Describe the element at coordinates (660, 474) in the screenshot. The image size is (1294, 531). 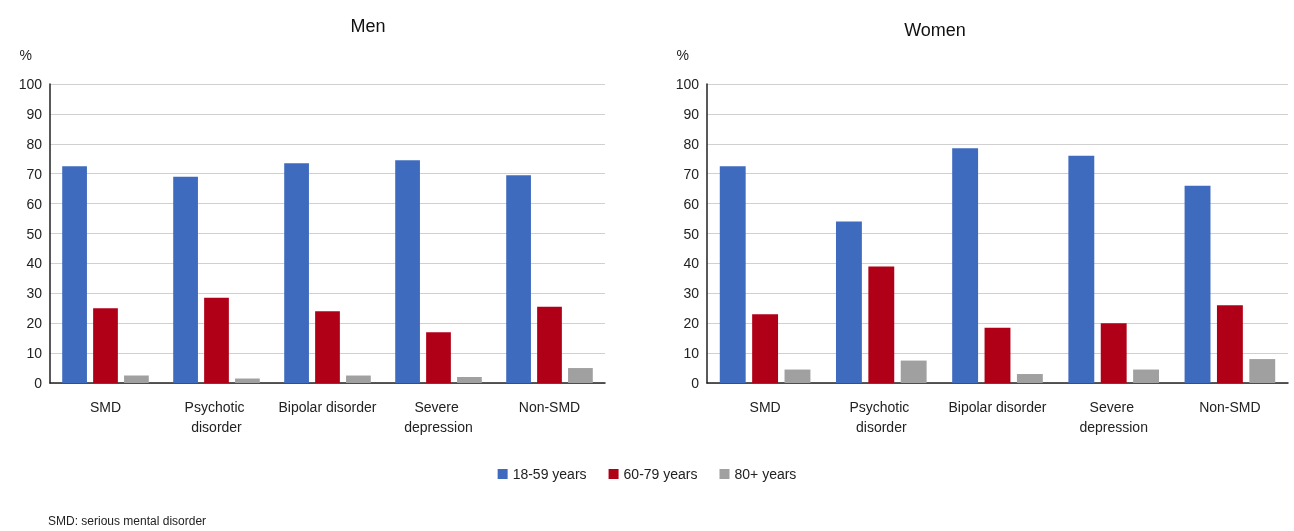
I see `legend-label: 60-79 years` at that location.